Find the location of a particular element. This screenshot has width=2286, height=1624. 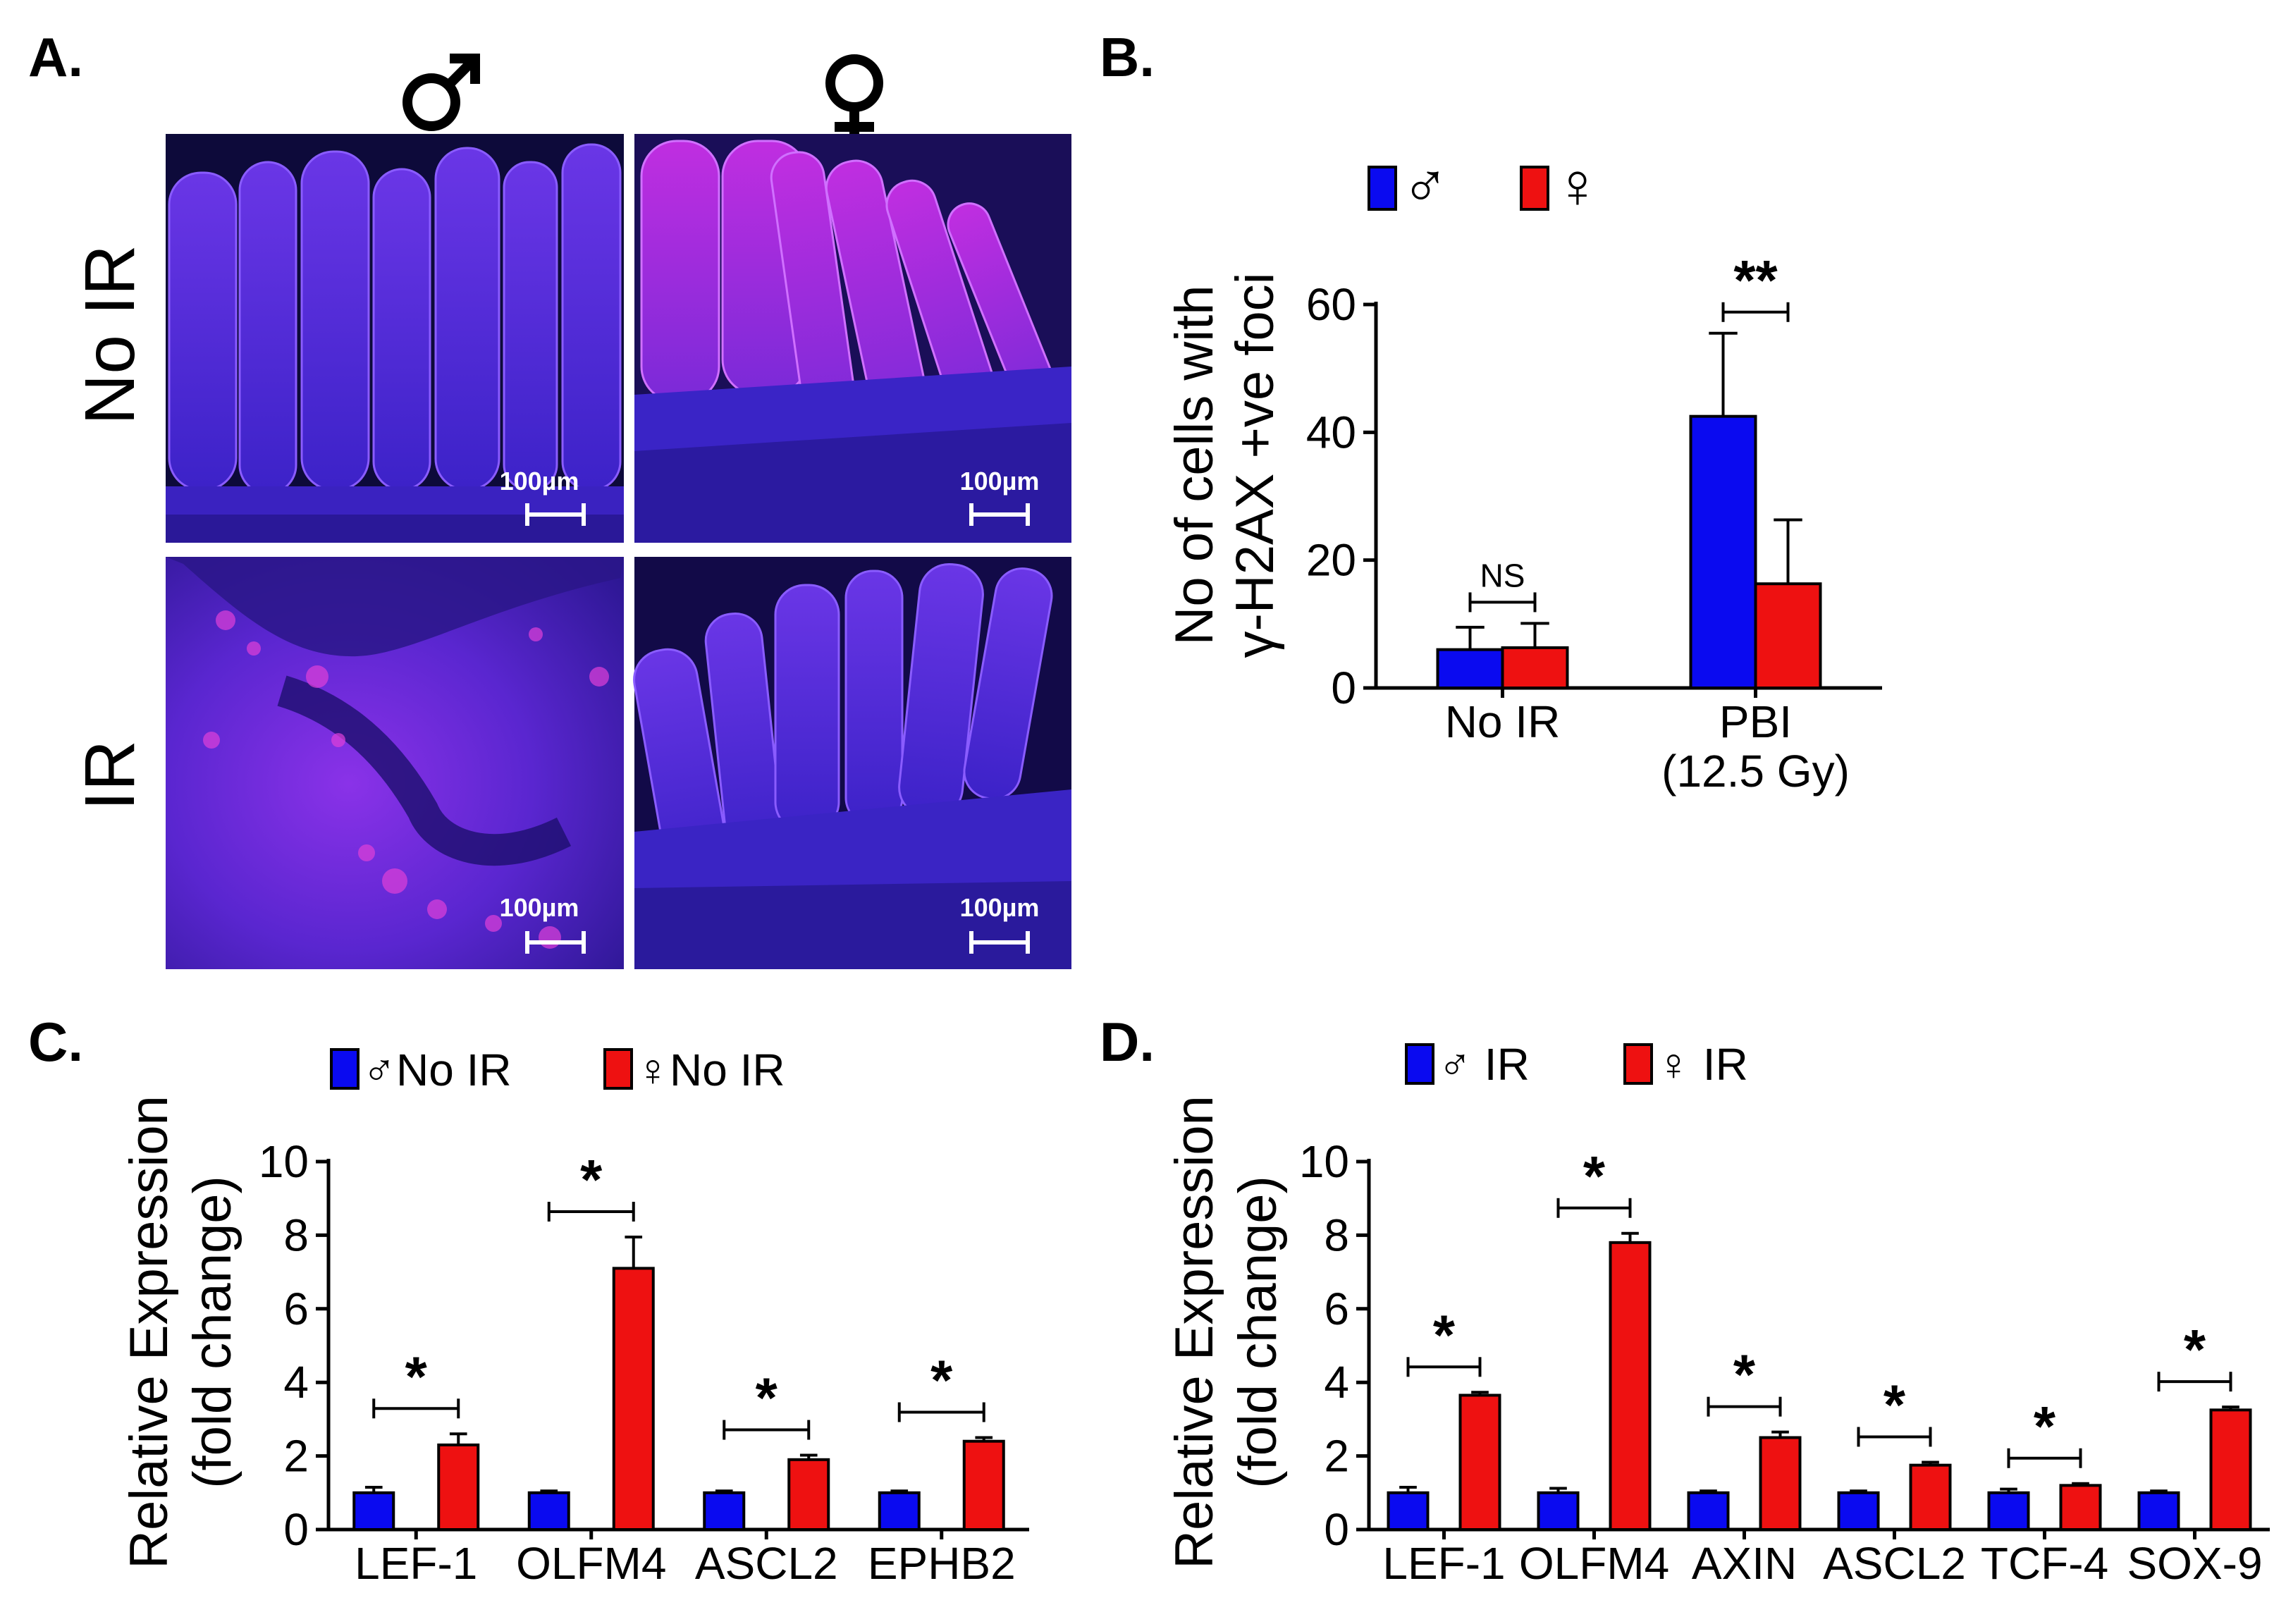

category-label: TCF-4 is located at coordinates (2044, 1564).